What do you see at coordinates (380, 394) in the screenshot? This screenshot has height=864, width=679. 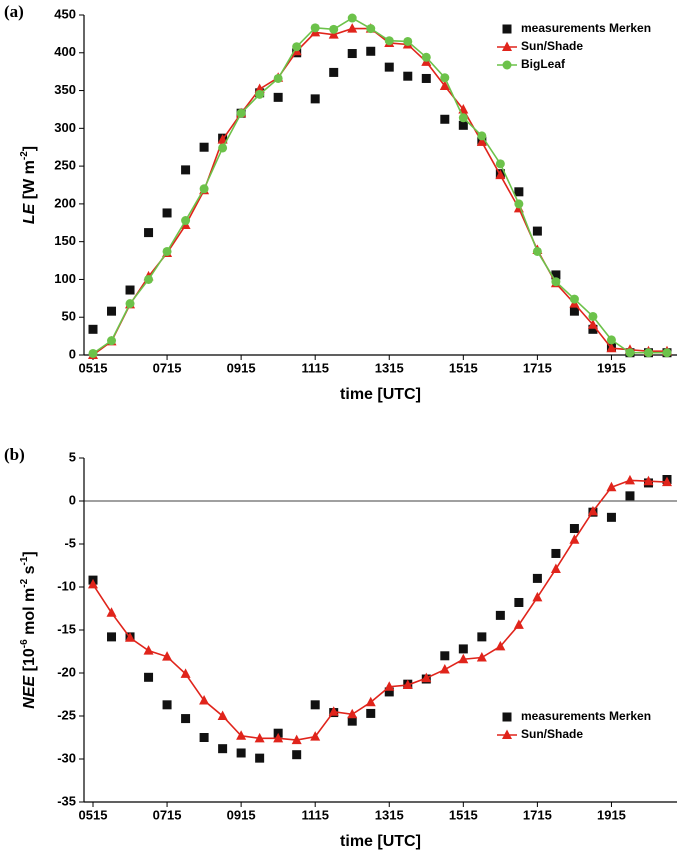 I see `x-axis-title: time [UTC]` at bounding box center [380, 394].